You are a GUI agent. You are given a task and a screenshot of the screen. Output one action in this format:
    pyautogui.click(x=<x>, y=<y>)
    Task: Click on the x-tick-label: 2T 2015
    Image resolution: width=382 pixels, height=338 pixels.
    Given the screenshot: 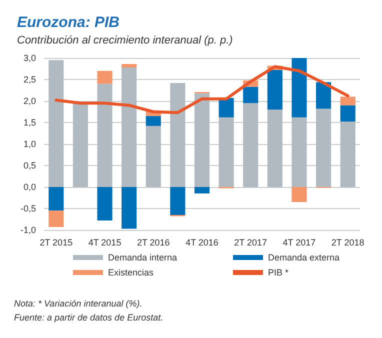 What is the action you would take?
    pyautogui.click(x=56, y=243)
    